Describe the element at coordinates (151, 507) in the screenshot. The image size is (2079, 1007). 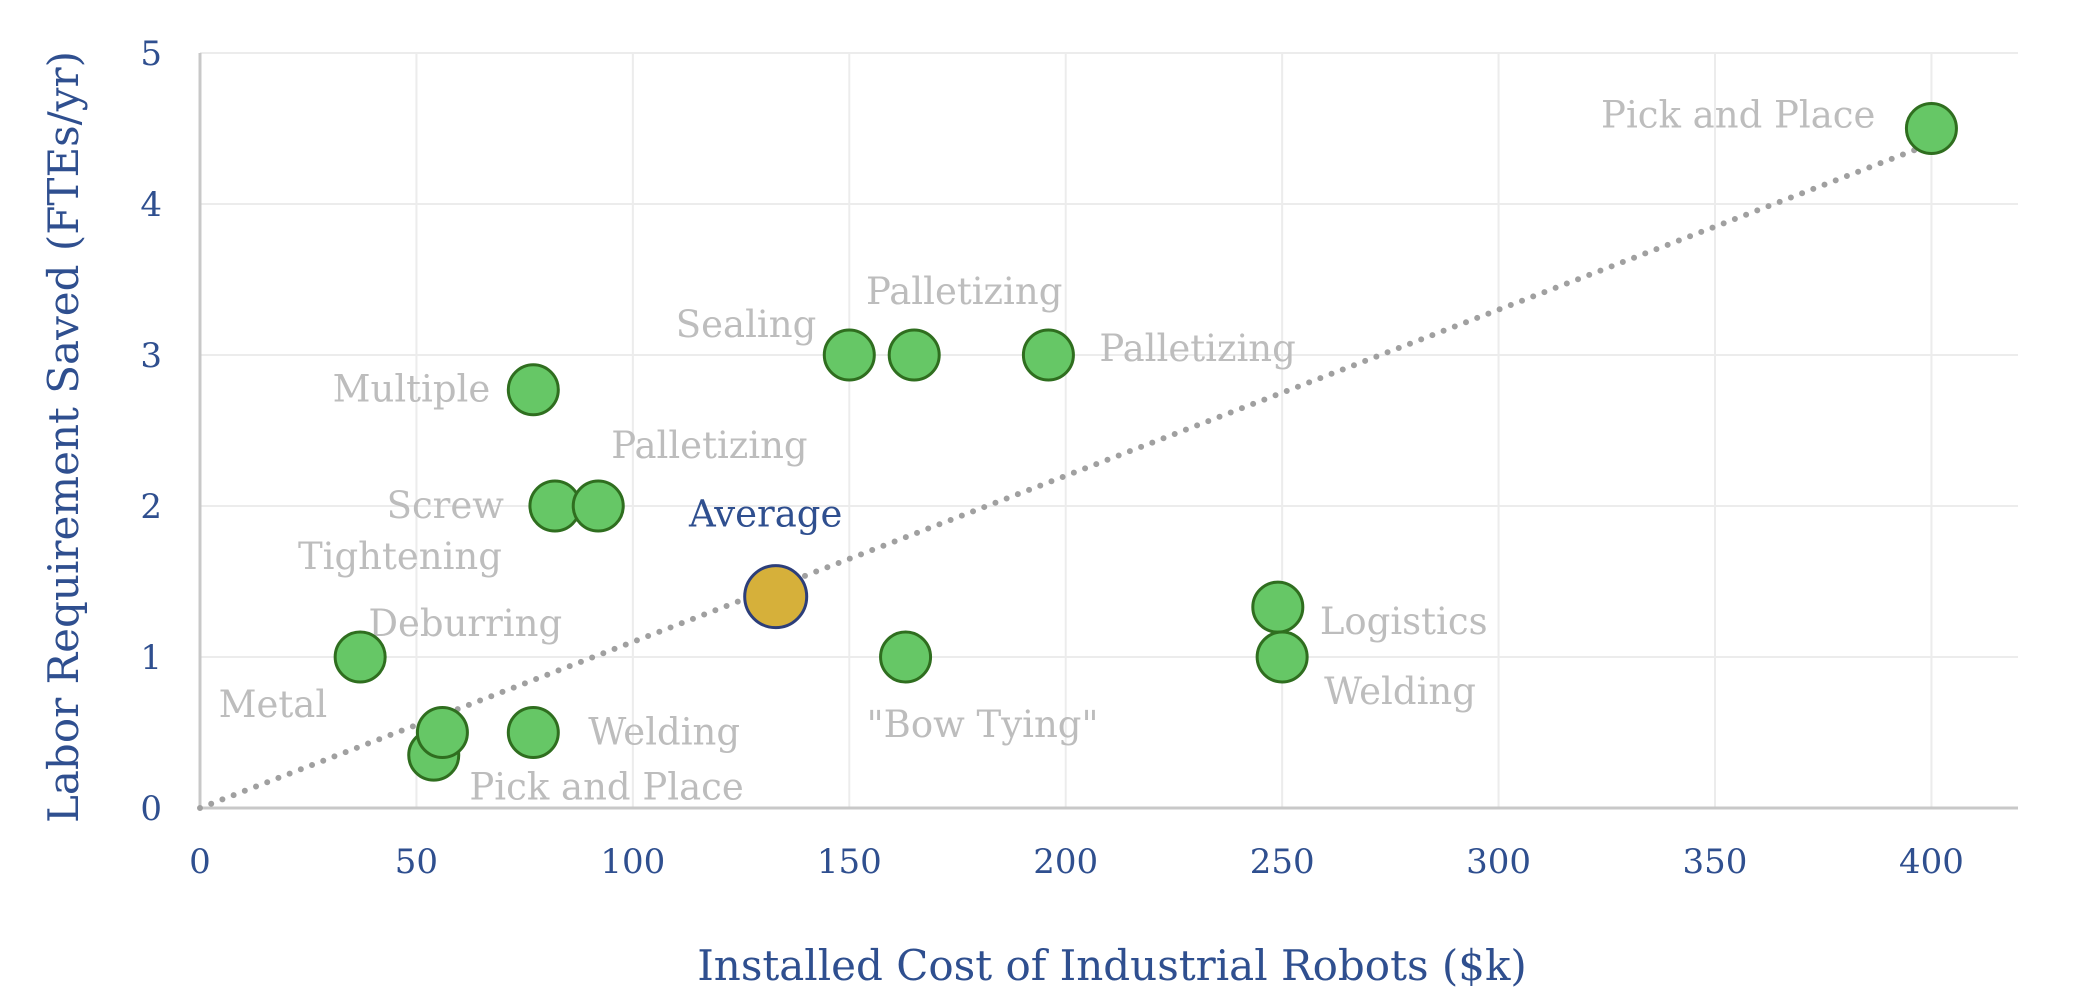
I see `y-tick-label: 2` at that location.